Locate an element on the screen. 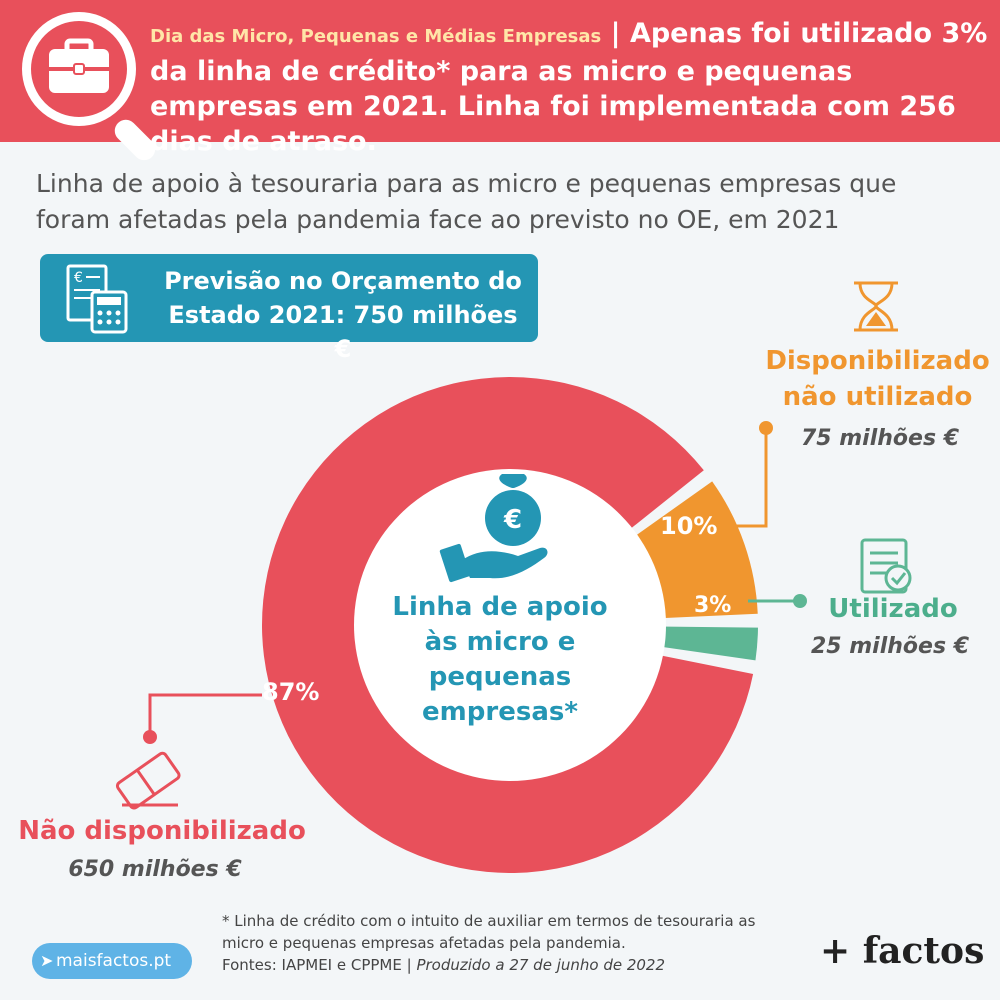 The image size is (1000, 1000). label-orange-value: 75 milhões € is located at coordinates (880, 438).